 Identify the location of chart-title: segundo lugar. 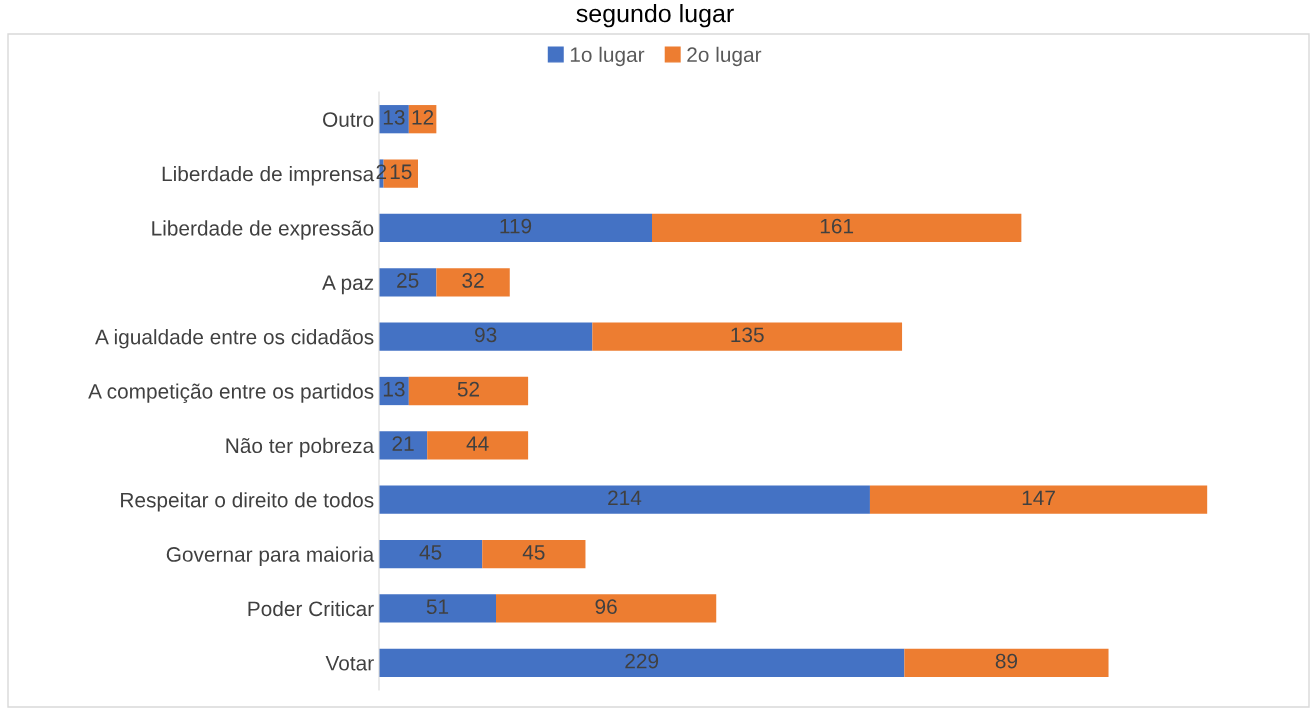
(655, 16).